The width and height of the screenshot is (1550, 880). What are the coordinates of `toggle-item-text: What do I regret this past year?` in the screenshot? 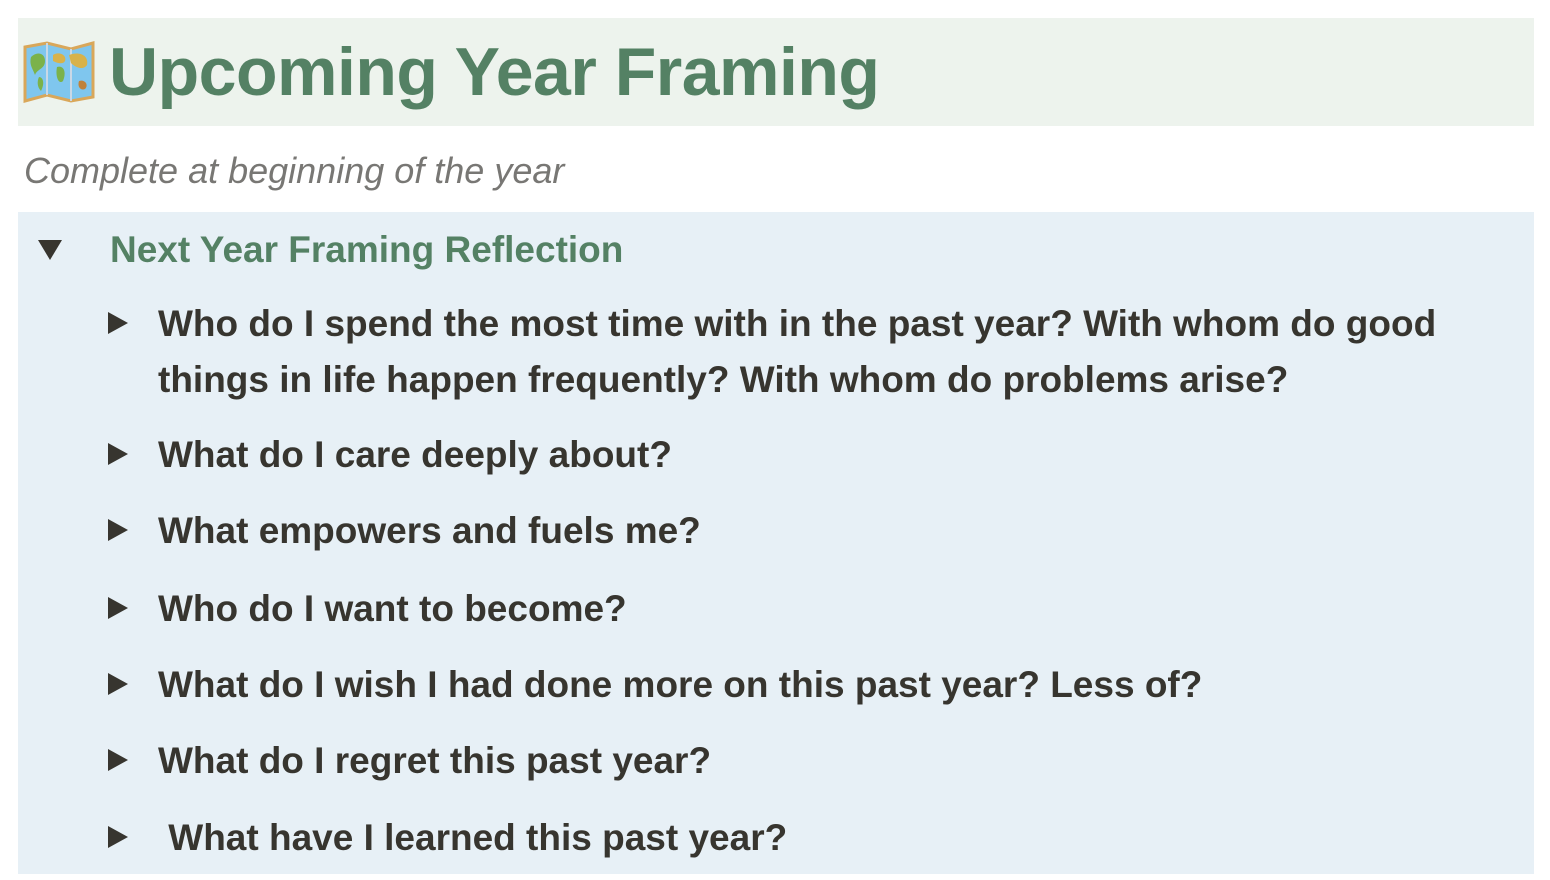 It's located at (435, 760).